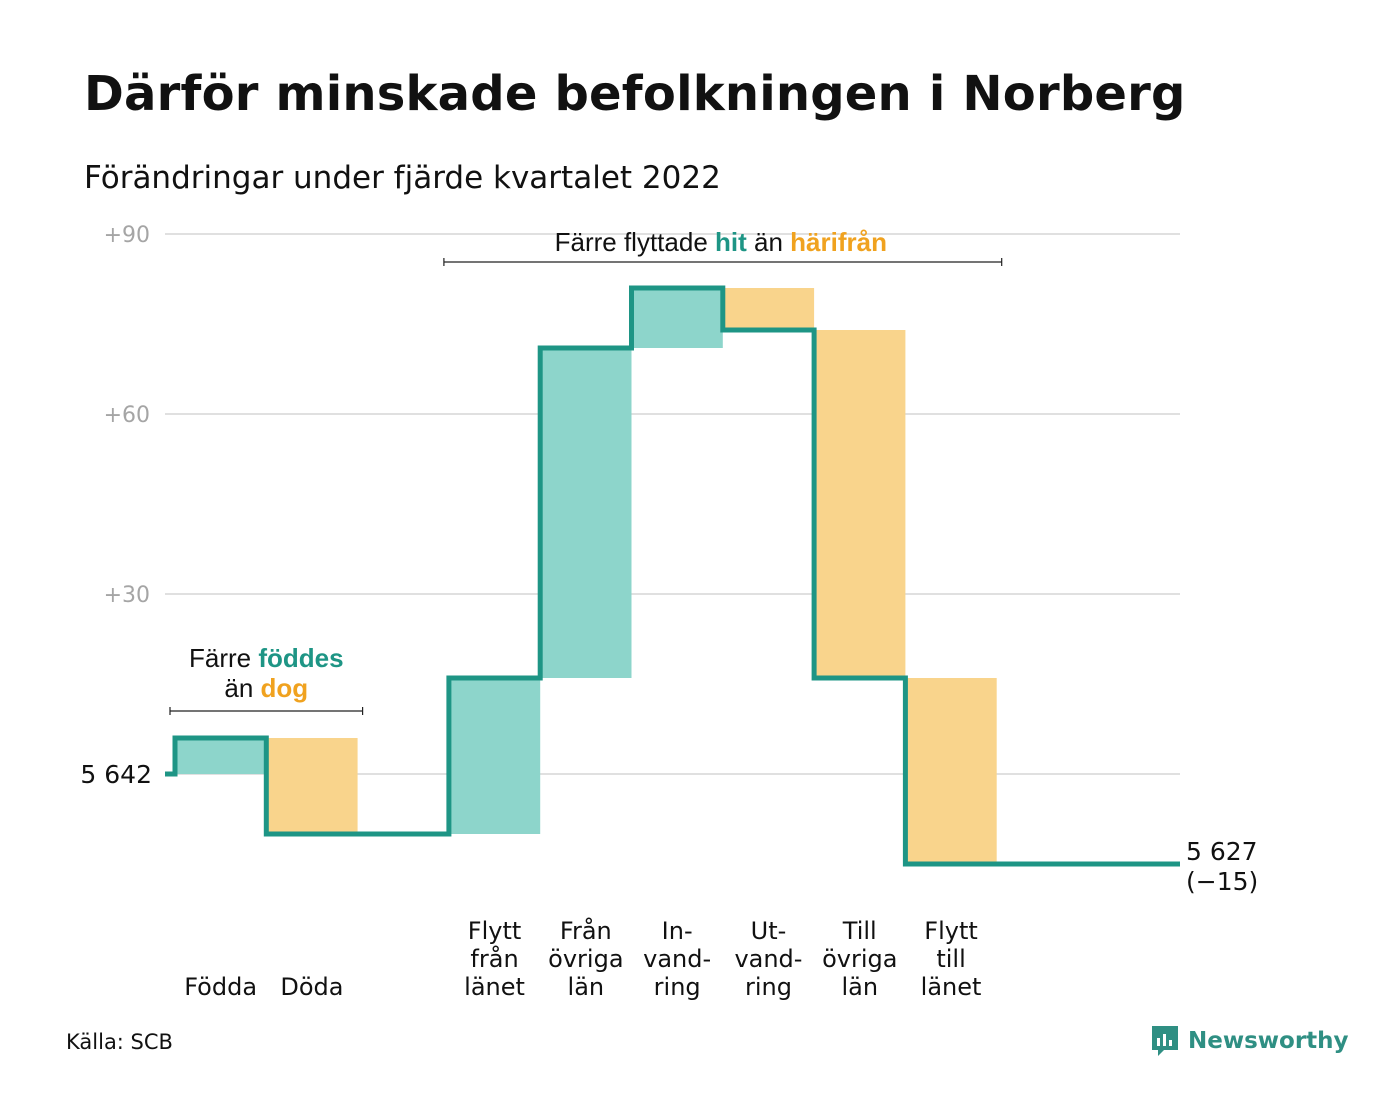  I want to click on category-label: Till, so click(859, 931).